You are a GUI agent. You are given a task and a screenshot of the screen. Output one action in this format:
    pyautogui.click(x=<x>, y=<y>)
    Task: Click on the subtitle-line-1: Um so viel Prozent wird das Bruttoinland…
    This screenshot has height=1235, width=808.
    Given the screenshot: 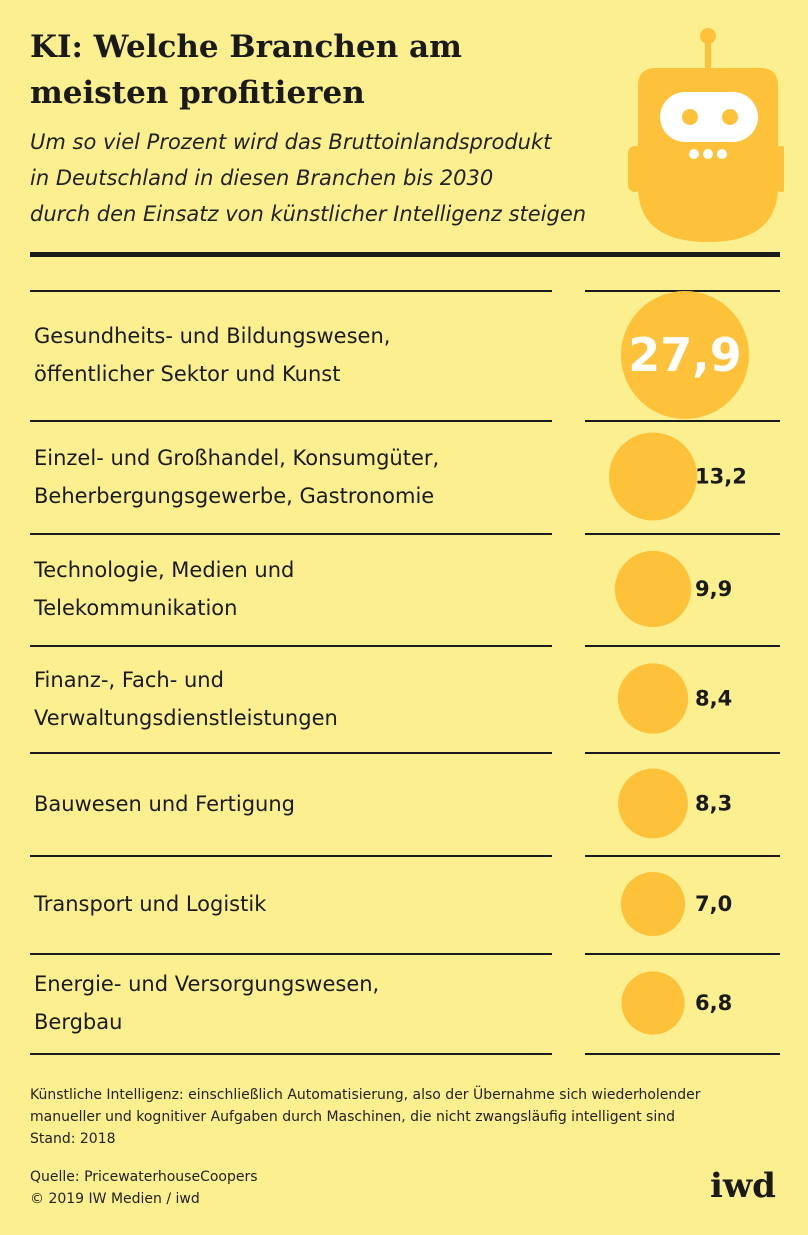 What is the action you would take?
    pyautogui.click(x=291, y=142)
    